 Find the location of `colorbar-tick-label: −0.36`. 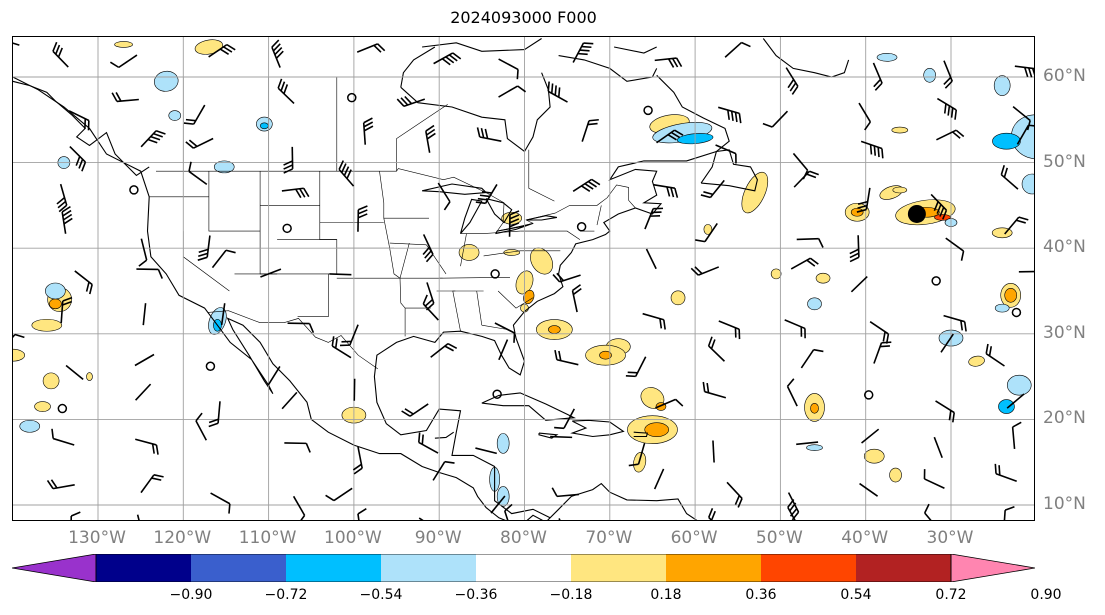

colorbar-tick-label: −0.36 is located at coordinates (476, 595).